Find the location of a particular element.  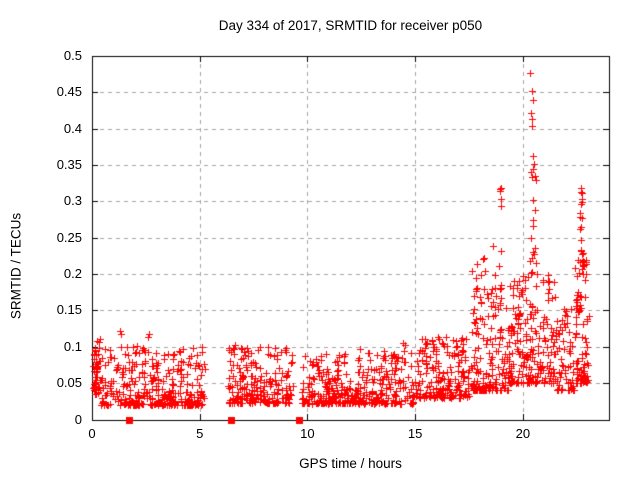

y-tick-label: 0.35 is located at coordinates (69, 165).